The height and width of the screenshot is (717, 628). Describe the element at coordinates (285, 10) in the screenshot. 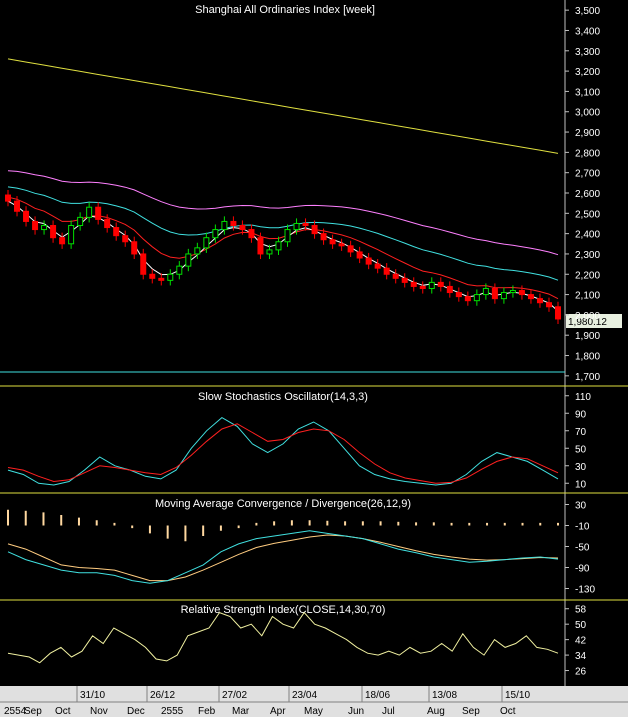

I see `price-chart-title: Shanghai All Ordinaries Index [week]` at that location.